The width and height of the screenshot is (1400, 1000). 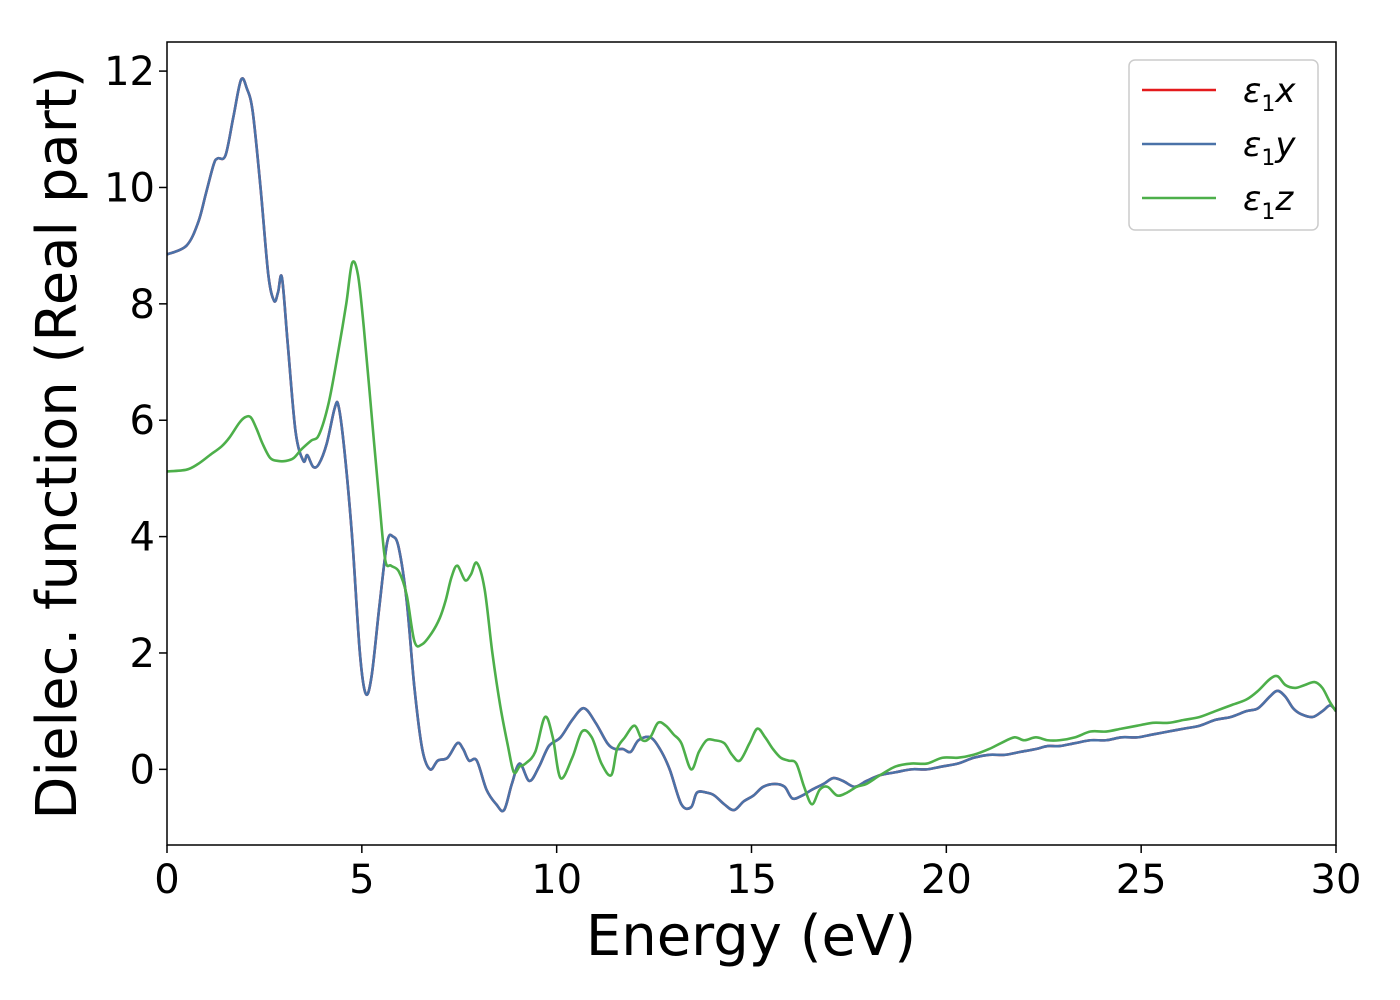 What do you see at coordinates (142, 654) in the screenshot?
I see `y-tick-label: 2` at bounding box center [142, 654].